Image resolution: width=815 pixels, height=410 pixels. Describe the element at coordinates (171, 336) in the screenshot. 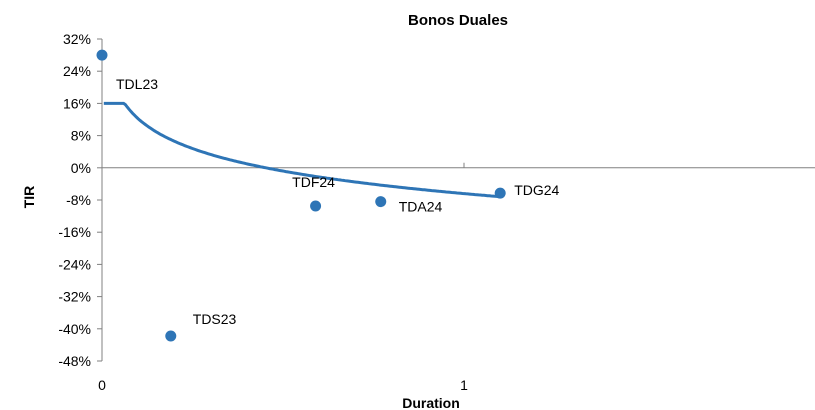

I see `data-point-tds23` at that location.